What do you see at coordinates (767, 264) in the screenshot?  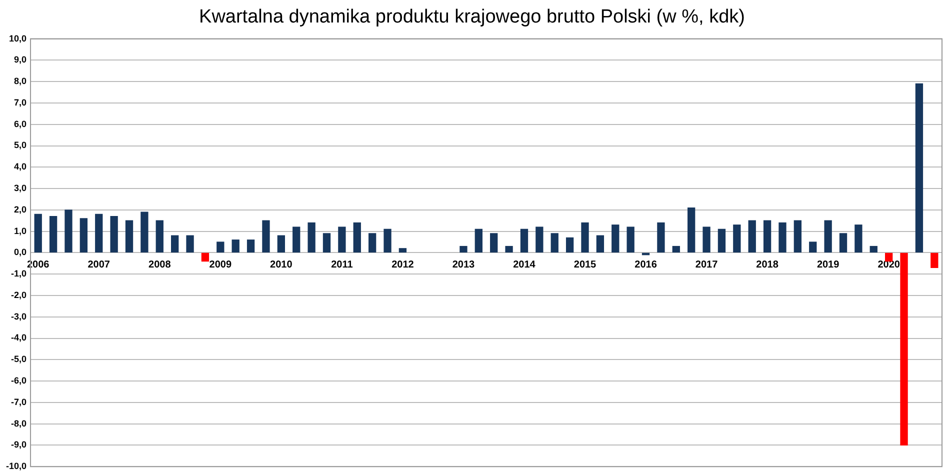 I see `x-tick-label: 2018` at bounding box center [767, 264].